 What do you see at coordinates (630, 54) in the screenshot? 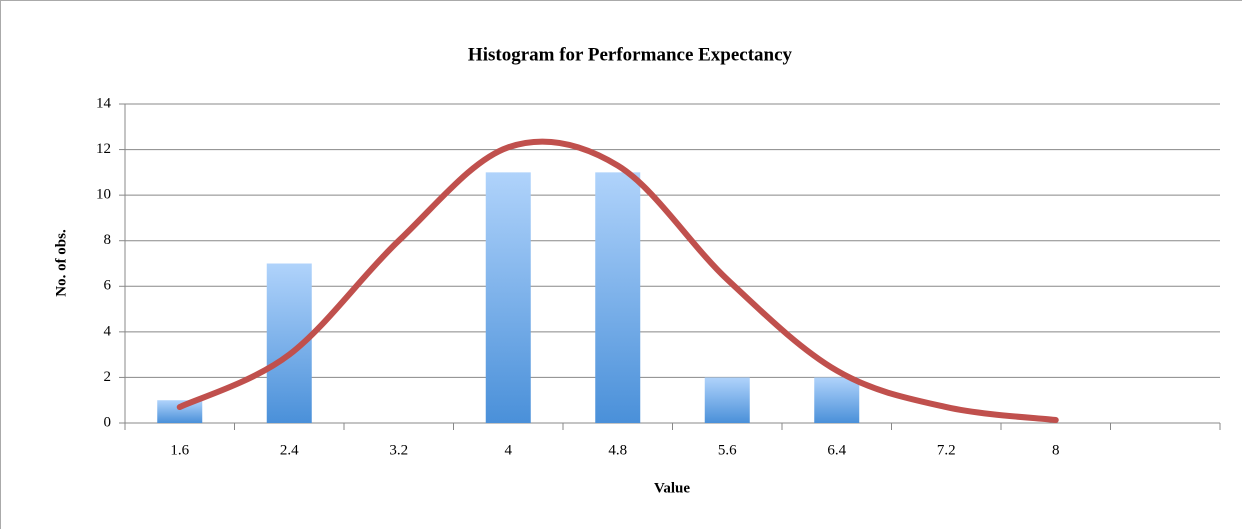
I see `chart-title: Histogram for Performance Expectancy` at bounding box center [630, 54].